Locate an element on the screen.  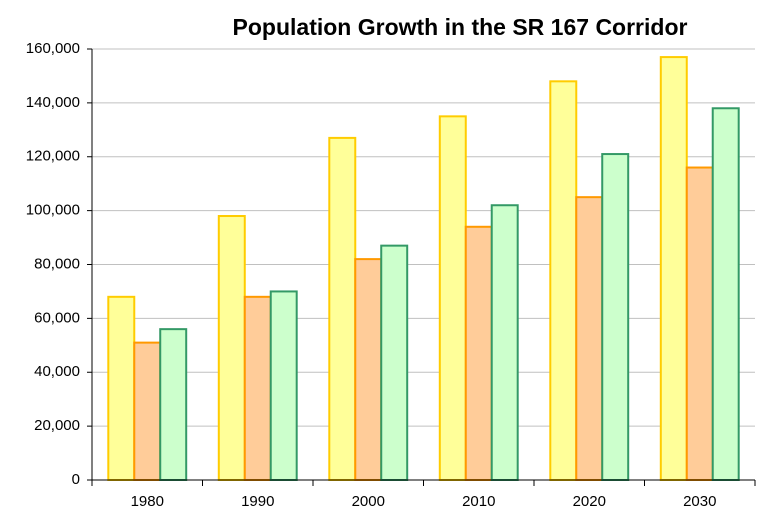
x-tick-label: 1980 is located at coordinates (147, 501).